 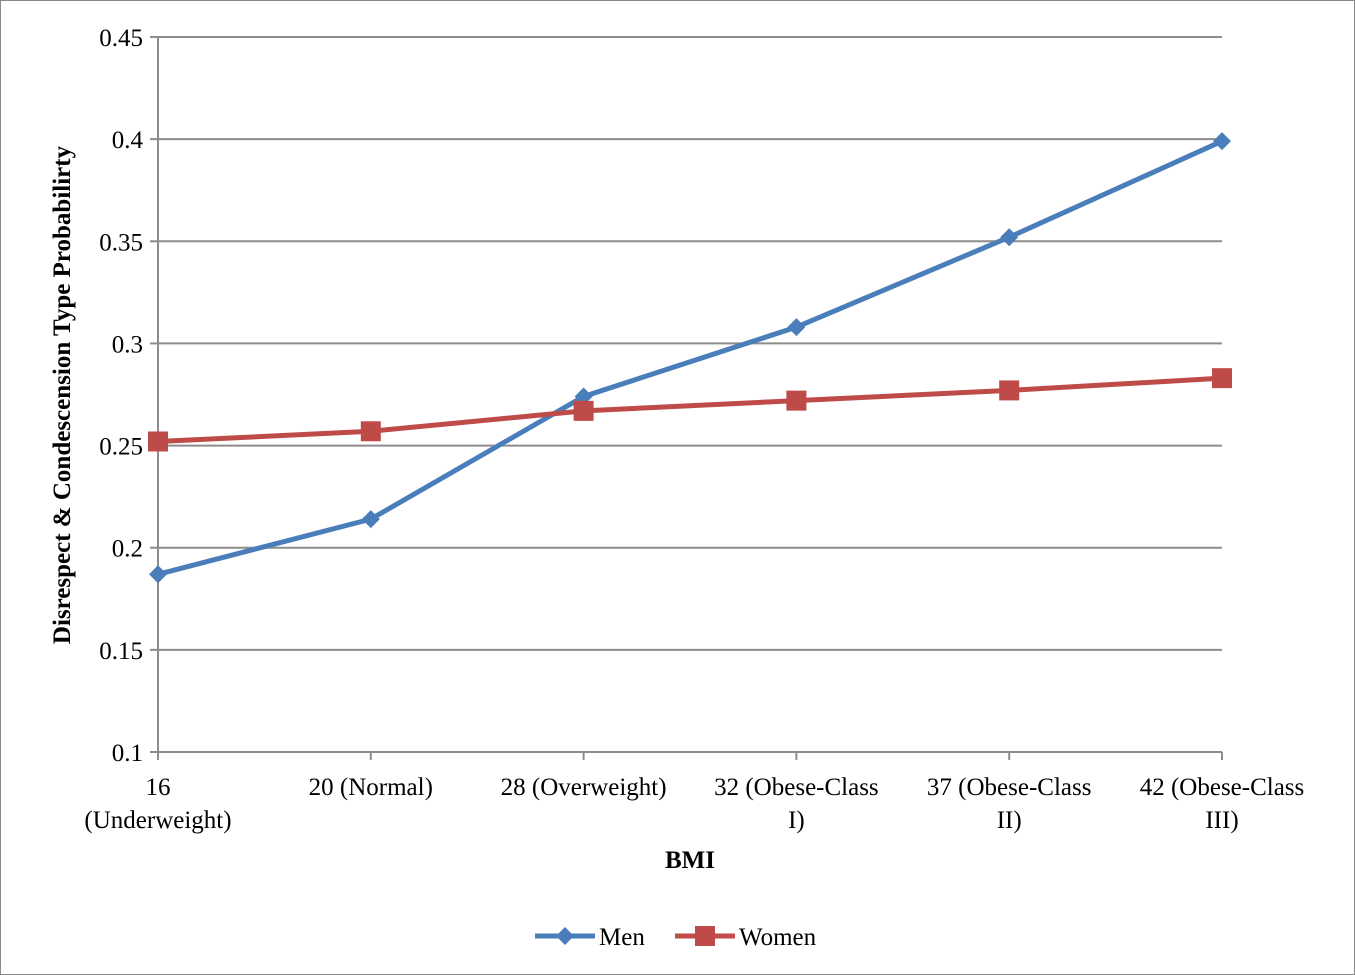 What do you see at coordinates (121, 651) in the screenshot?
I see `y-tick-label: 0.15` at bounding box center [121, 651].